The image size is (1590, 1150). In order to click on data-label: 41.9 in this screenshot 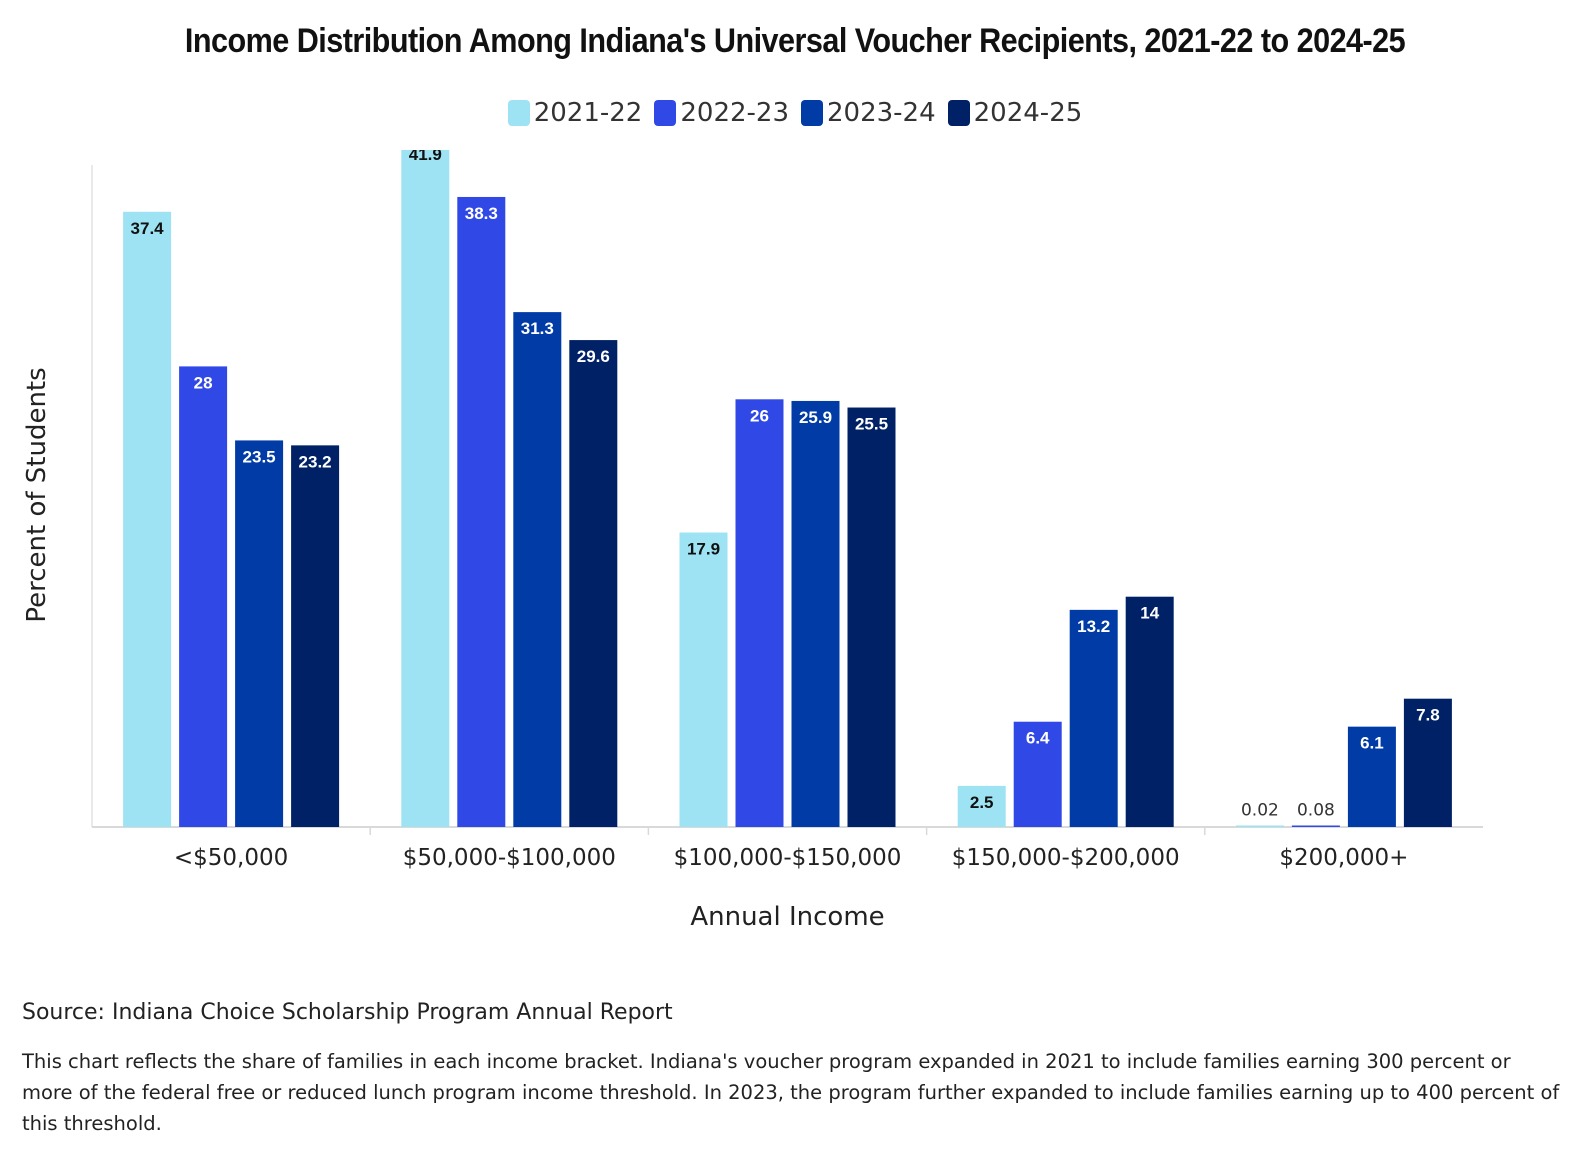, I will do `click(425, 157)`.